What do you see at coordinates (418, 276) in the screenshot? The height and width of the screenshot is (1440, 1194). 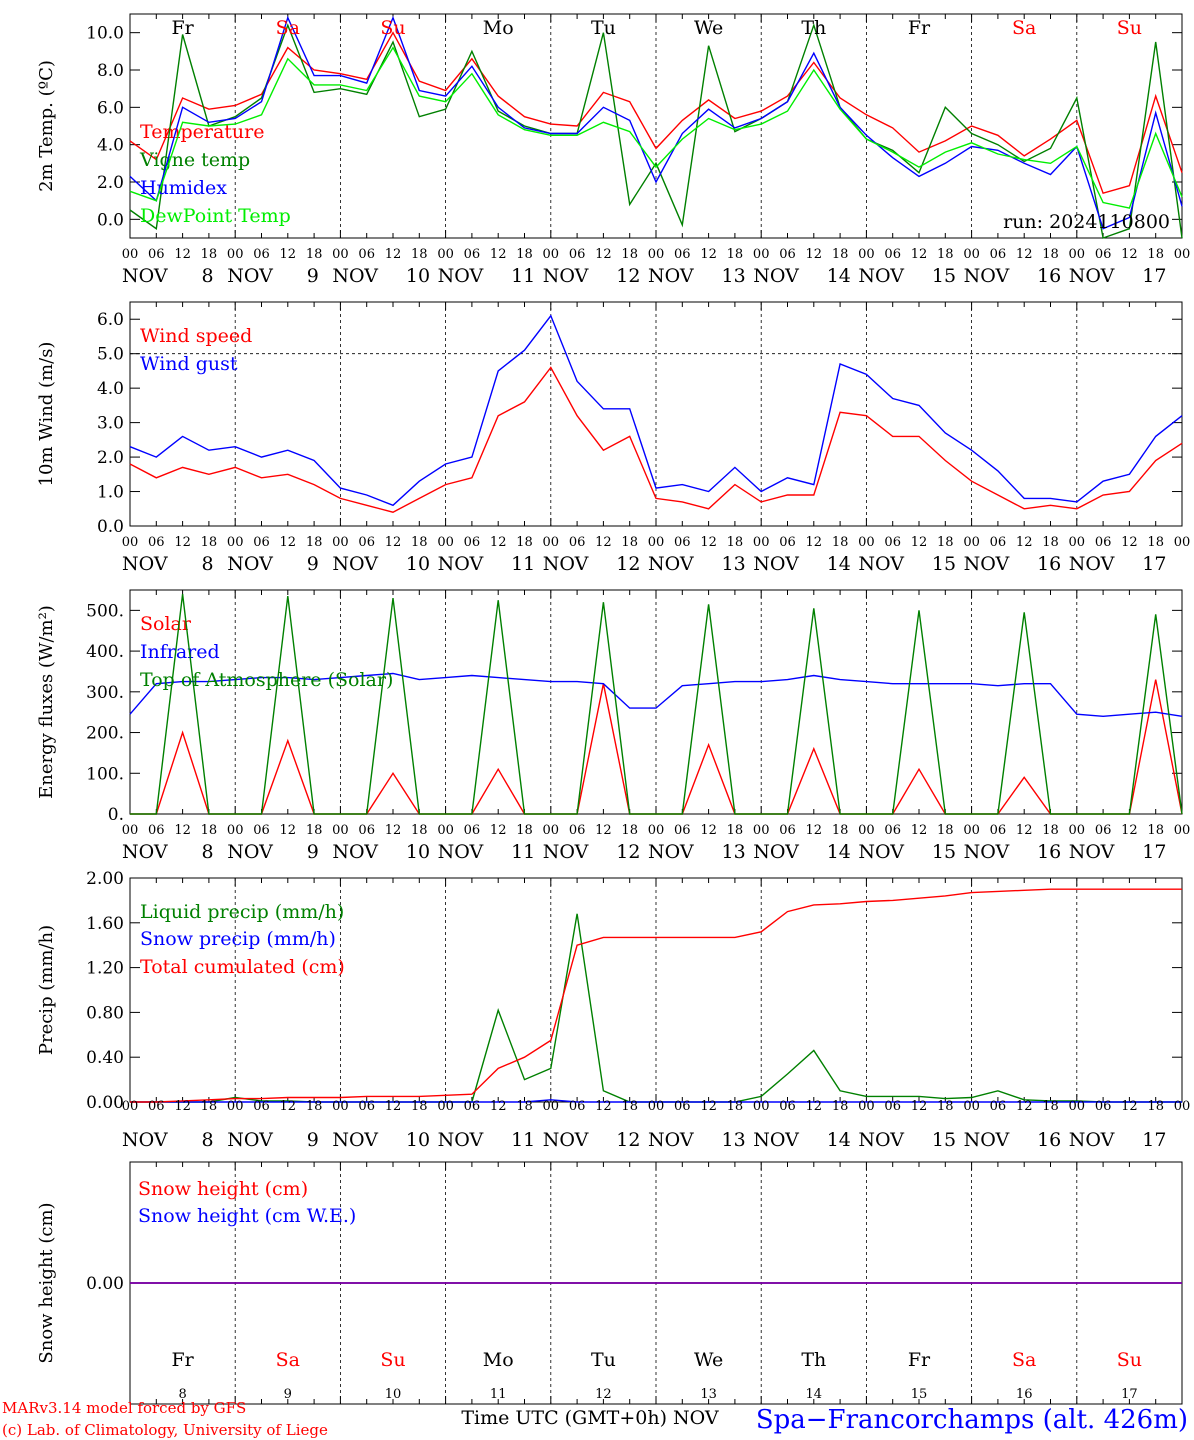 I see `date-label: 10` at bounding box center [418, 276].